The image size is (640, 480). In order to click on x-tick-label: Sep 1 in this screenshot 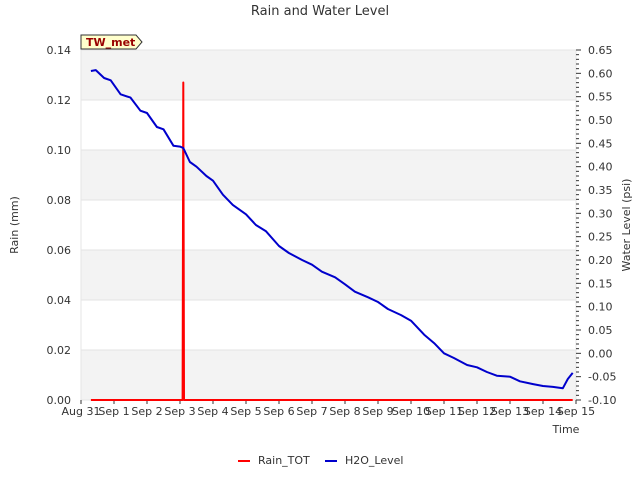, I will do `click(113, 411)`.